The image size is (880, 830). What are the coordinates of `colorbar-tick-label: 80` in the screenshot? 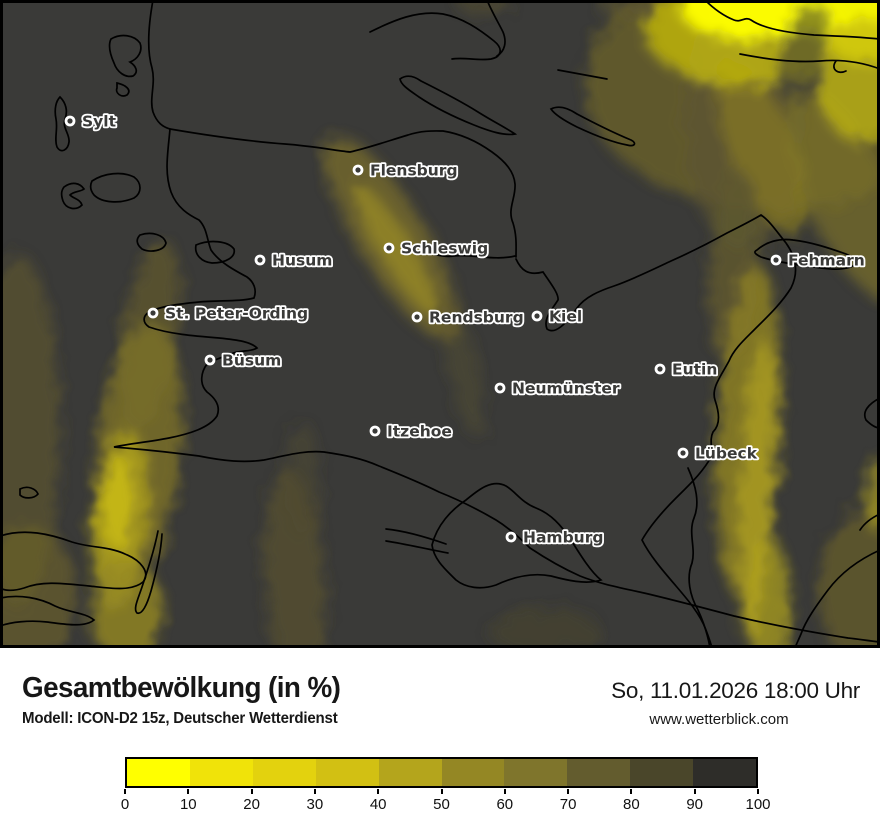 It's located at (631, 804).